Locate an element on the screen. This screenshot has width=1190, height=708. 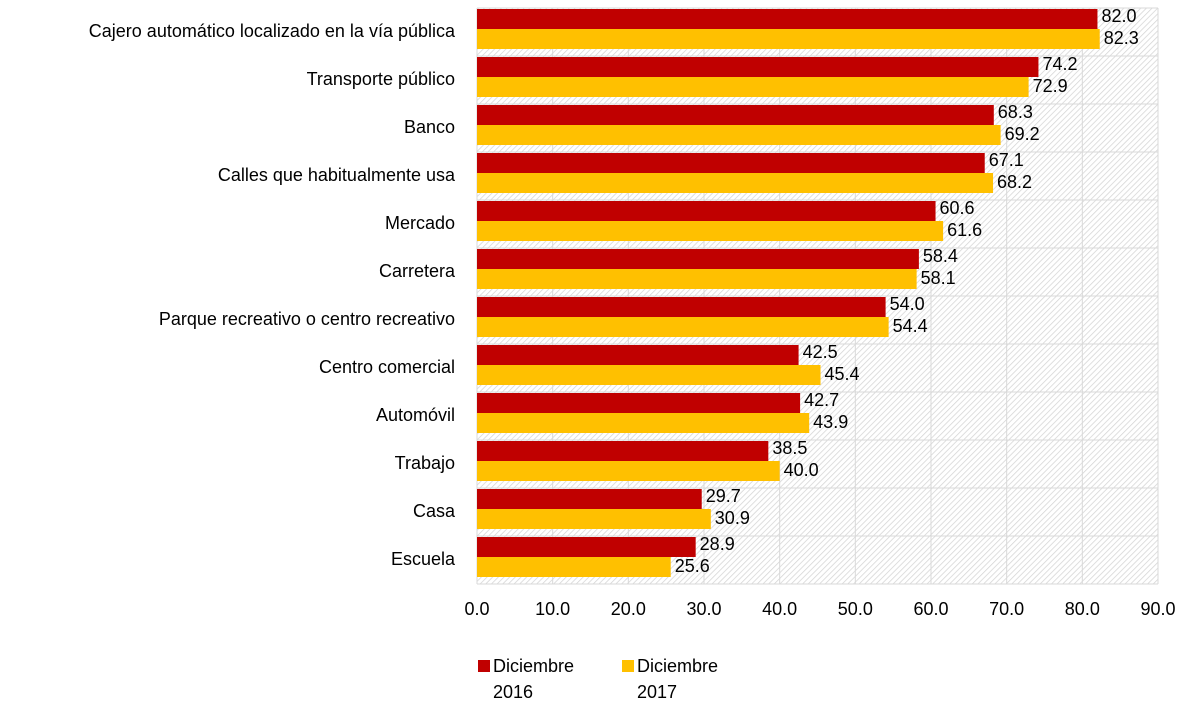
x-tick-label: 10.0 is located at coordinates (552, 609).